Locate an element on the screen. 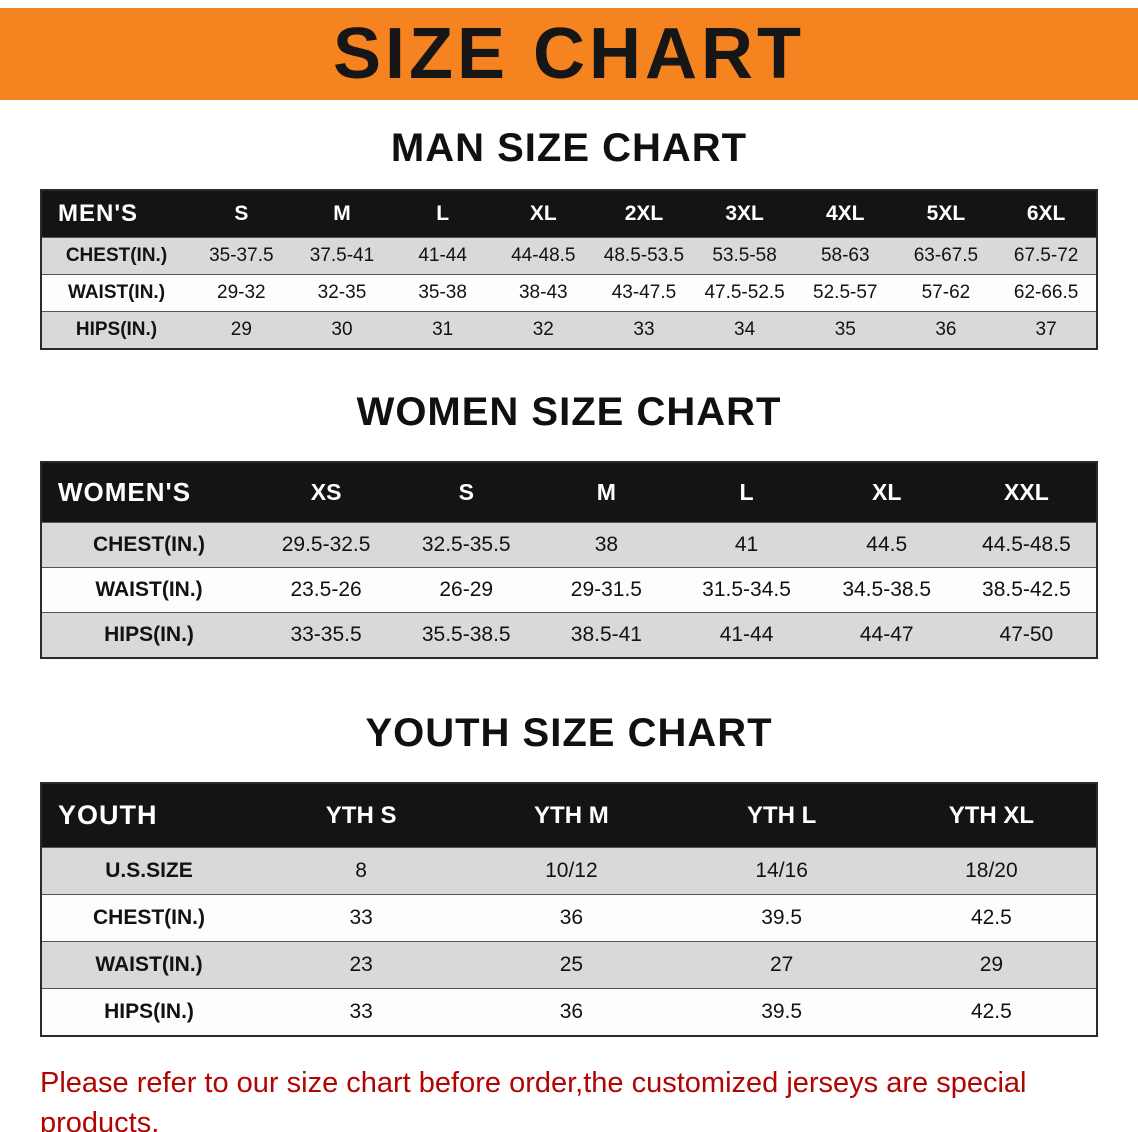  size-value-cell: 32 is located at coordinates (543, 330).